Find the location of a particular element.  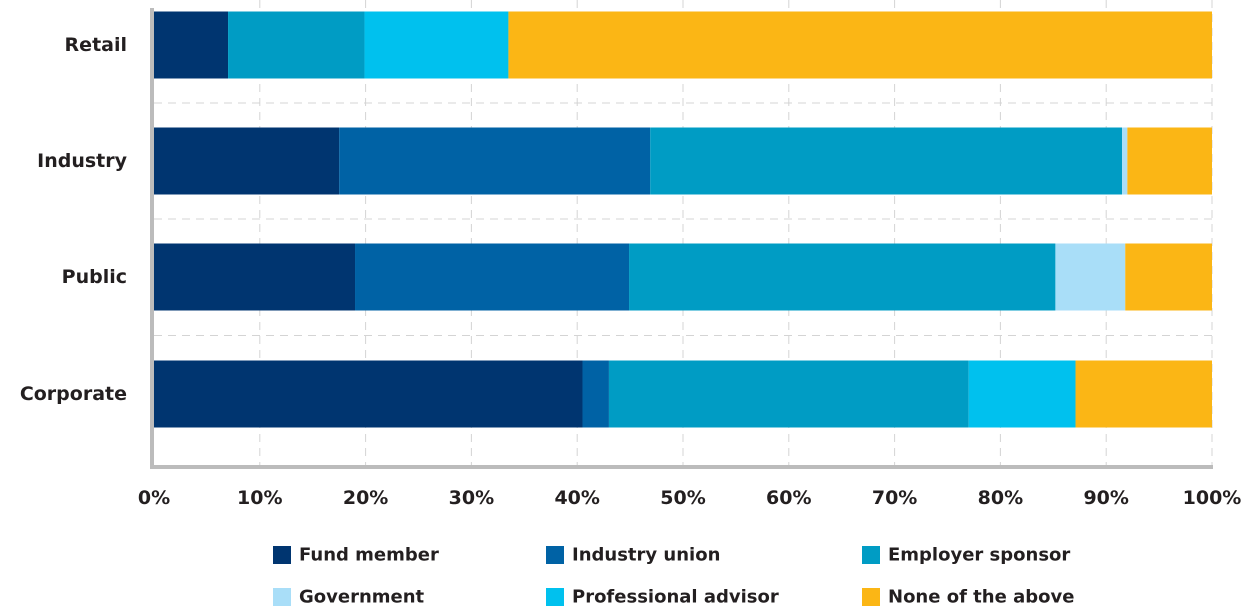

bar-segment-retail-employer-sponsor is located at coordinates (296, 45).